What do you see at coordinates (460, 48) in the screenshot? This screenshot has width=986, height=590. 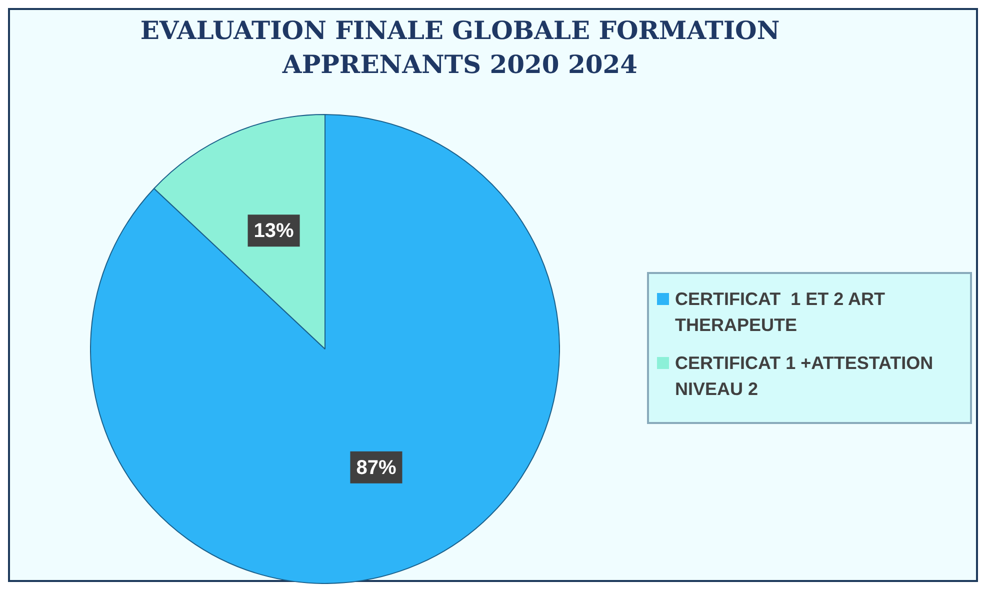 I see `chart-title: EVALUATION FINALE GLOBALE FORMATION APPRENANTS 2020 2024` at bounding box center [460, 48].